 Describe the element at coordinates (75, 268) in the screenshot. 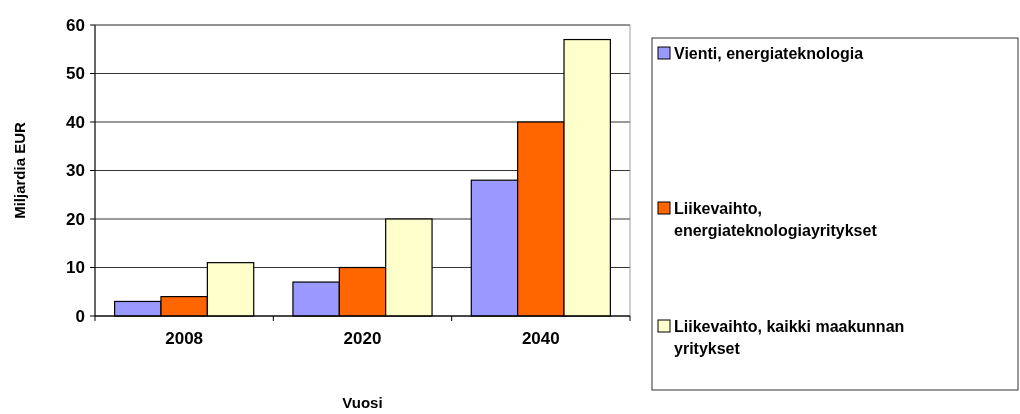

I see `y-tick-label: 10` at that location.